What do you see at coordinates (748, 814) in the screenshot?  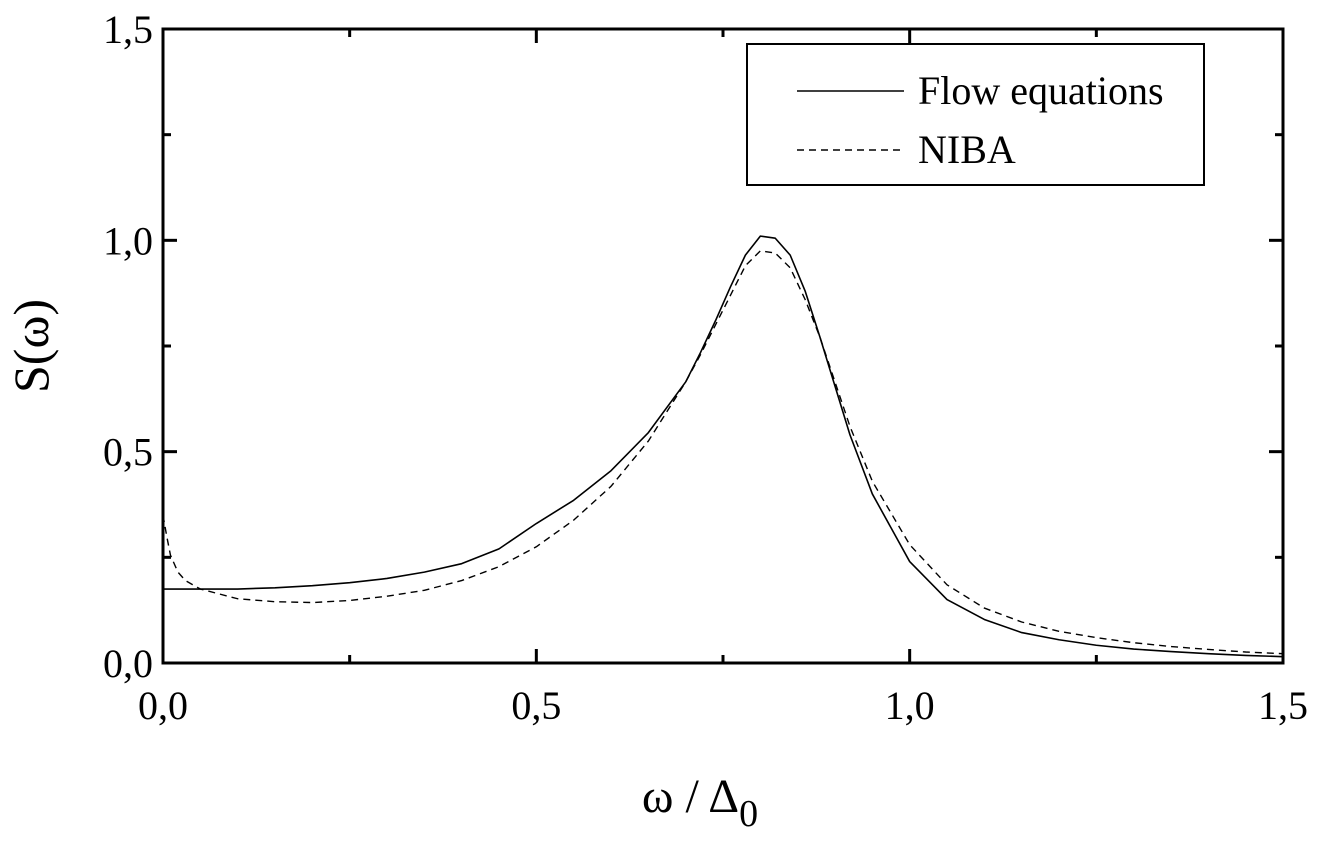 I see `x-axis-title-subscript: 0` at bounding box center [748, 814].